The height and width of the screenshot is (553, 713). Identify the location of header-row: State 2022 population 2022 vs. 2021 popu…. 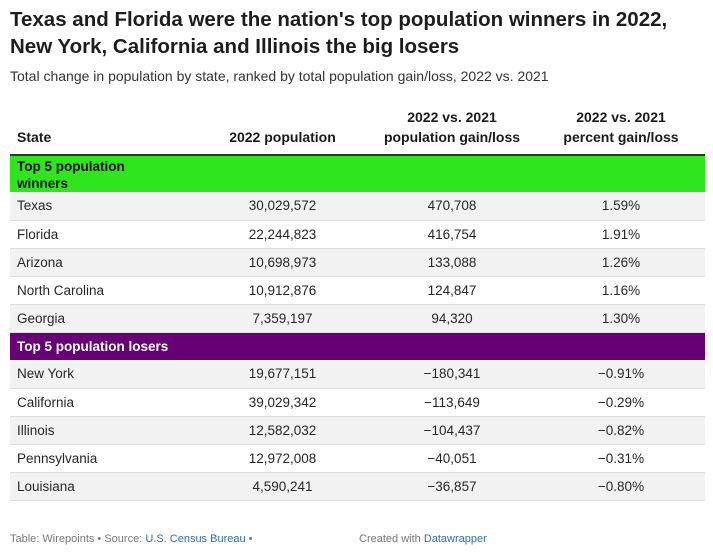
(357, 131).